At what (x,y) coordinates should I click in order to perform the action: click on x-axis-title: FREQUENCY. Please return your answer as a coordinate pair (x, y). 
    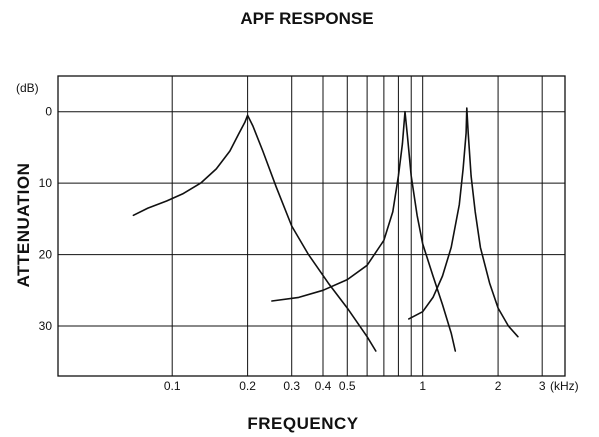
    Looking at the image, I should click on (302, 423).